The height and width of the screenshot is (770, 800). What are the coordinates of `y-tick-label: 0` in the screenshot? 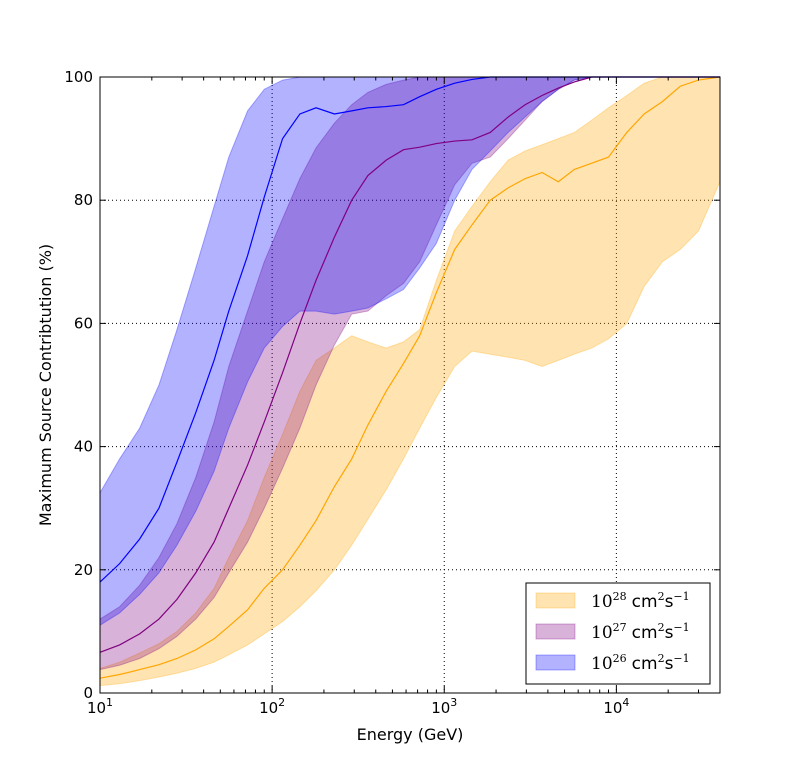 It's located at (88, 693).